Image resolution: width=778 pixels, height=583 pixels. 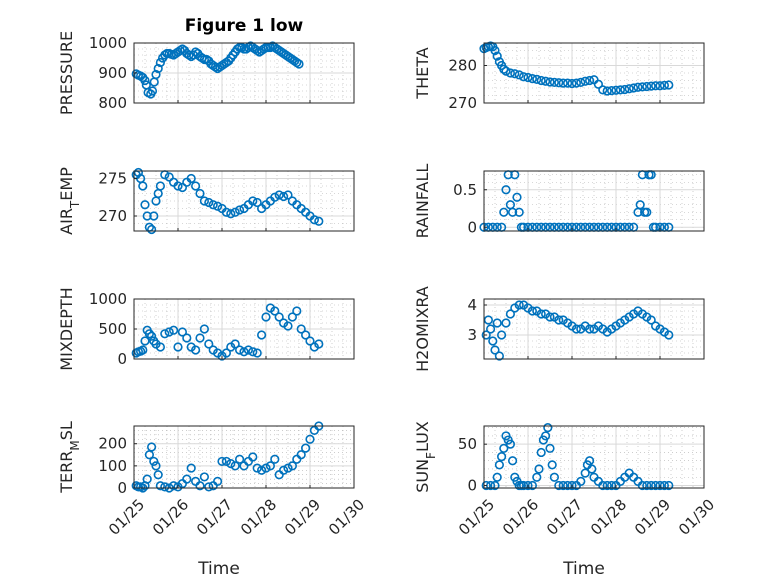 I want to click on y-axis-label: H2OMIXRA, so click(x=422, y=329).